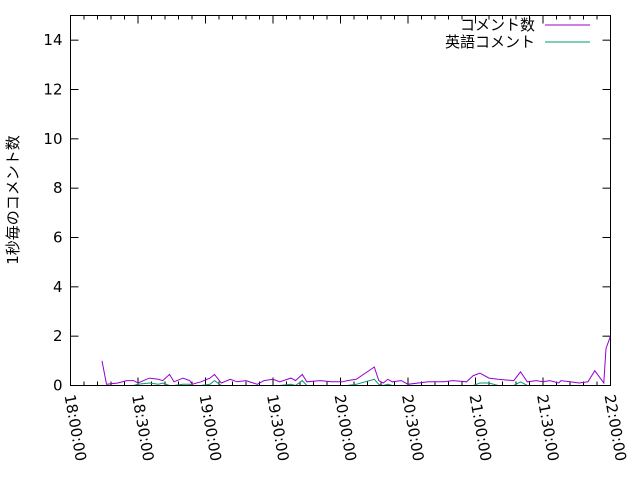  What do you see at coordinates (58, 238) in the screenshot?
I see `y-tick-label: 6` at bounding box center [58, 238].